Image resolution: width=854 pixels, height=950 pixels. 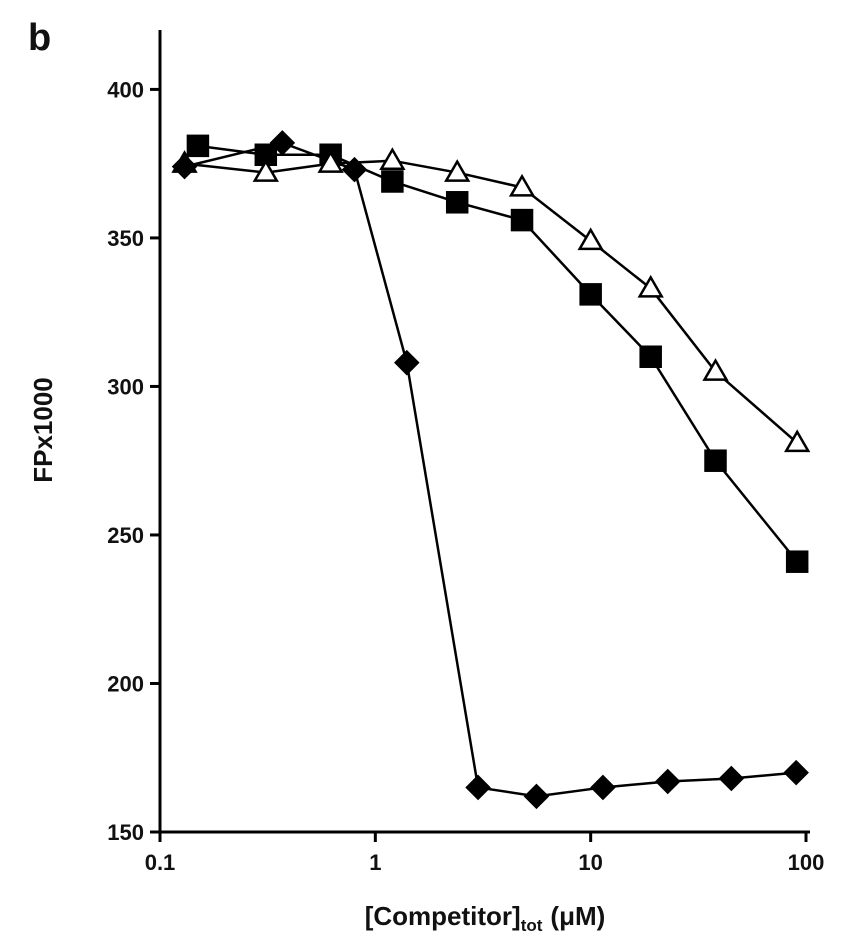 What do you see at coordinates (125, 386) in the screenshot?
I see `y-tick-label: 300` at bounding box center [125, 386].